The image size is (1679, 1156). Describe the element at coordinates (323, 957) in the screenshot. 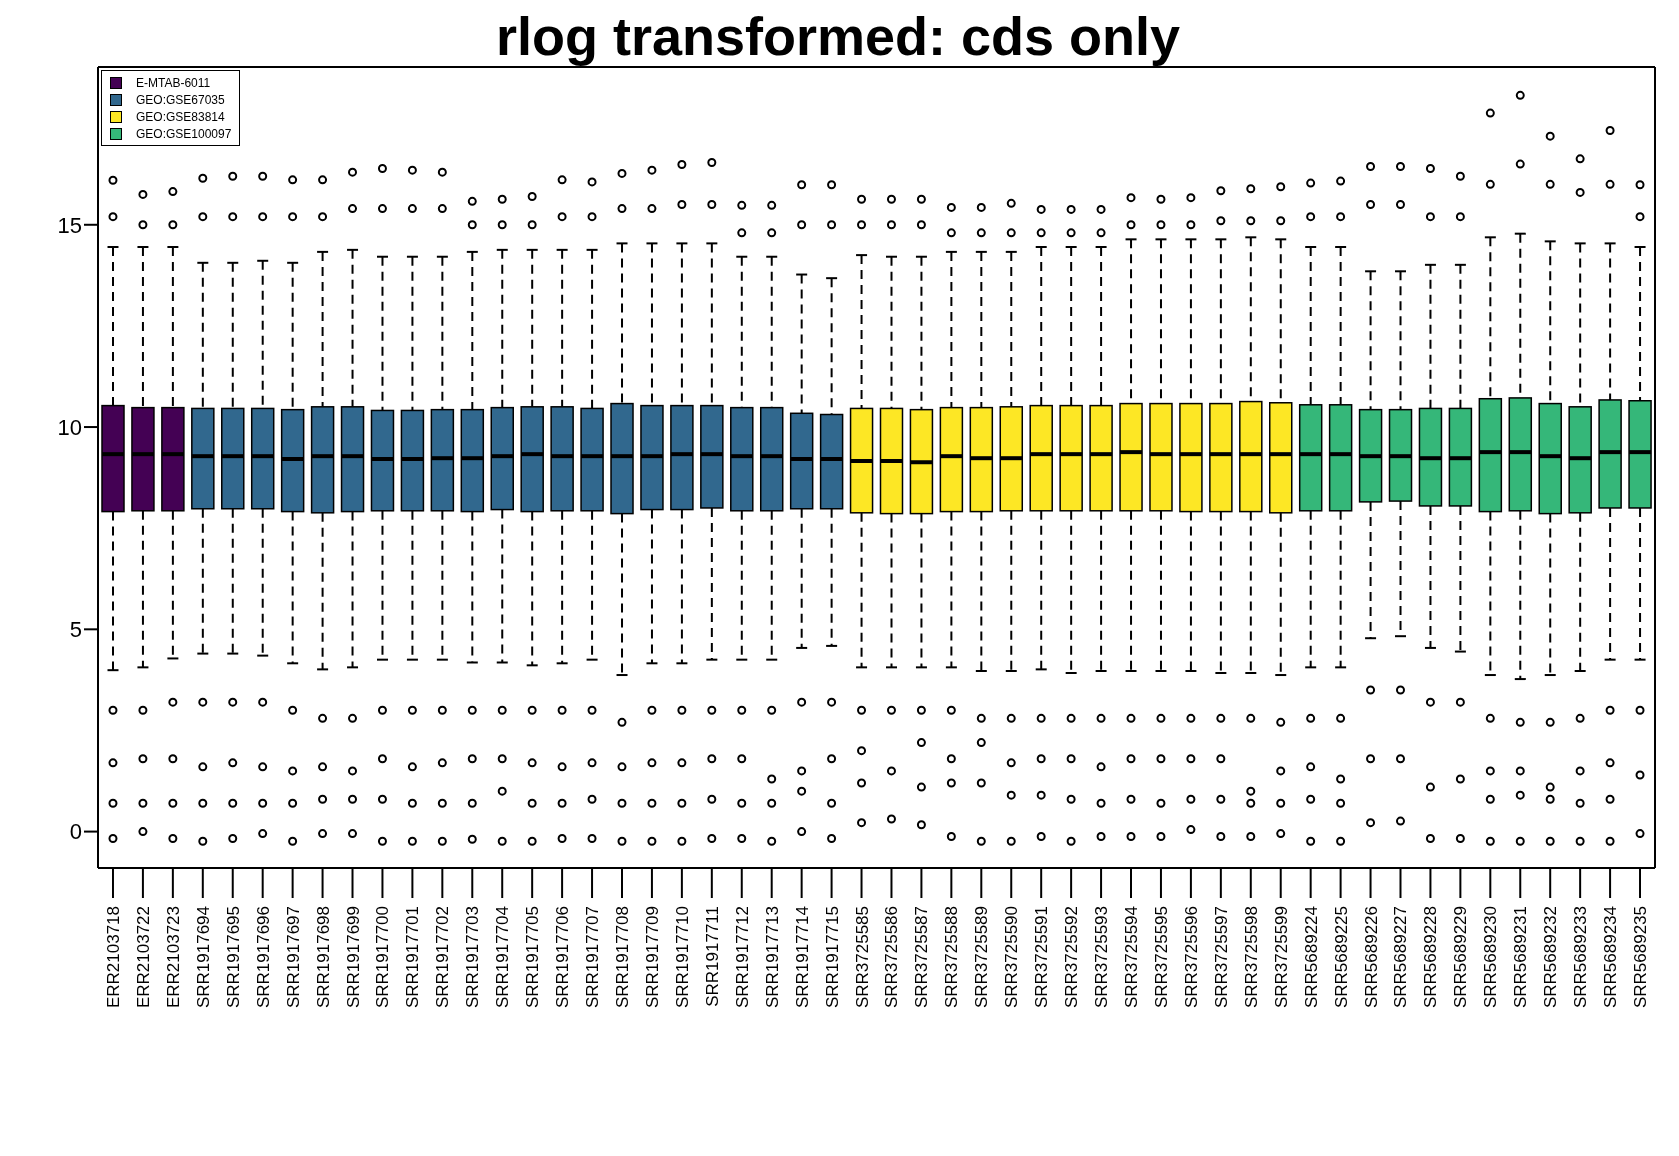

I see `x-tick-label: SRR1917698` at that location.